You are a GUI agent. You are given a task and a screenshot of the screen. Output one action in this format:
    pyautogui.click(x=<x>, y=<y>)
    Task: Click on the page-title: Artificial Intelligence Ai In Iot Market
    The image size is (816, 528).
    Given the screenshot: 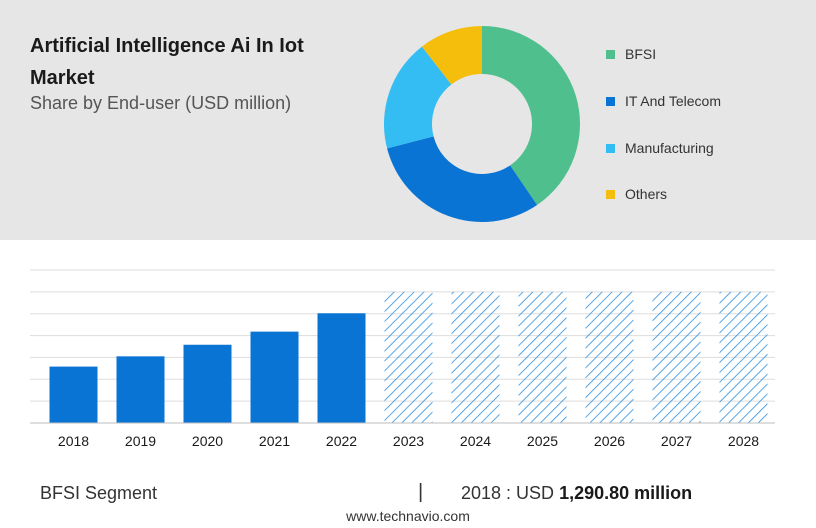 What is the action you would take?
    pyautogui.click(x=167, y=62)
    